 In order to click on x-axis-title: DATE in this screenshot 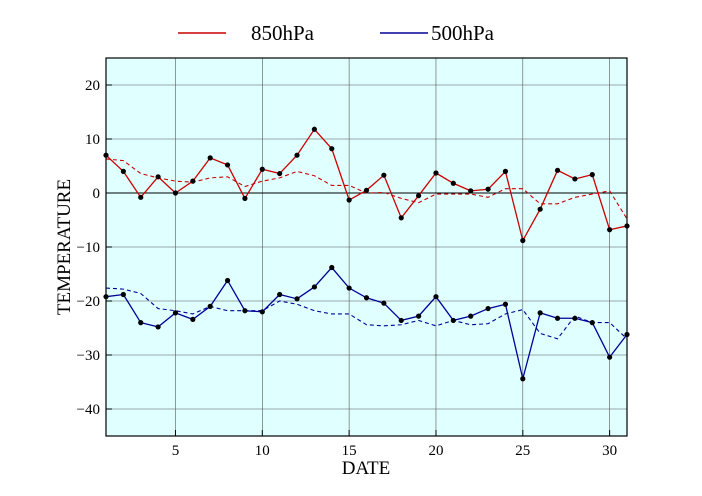, I will do `click(366, 468)`.